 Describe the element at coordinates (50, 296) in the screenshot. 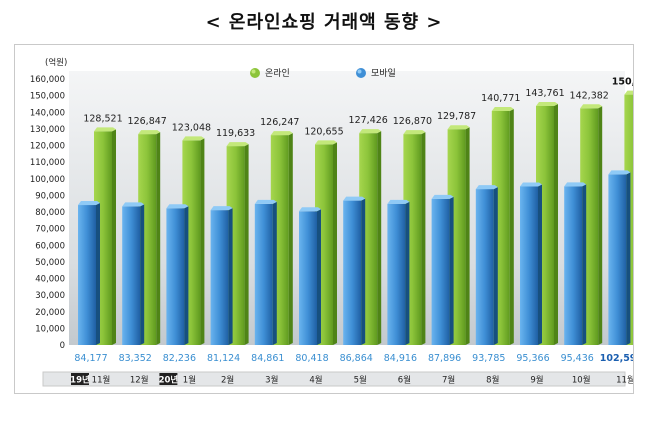

I see `y-tick-label: 30,000` at that location.